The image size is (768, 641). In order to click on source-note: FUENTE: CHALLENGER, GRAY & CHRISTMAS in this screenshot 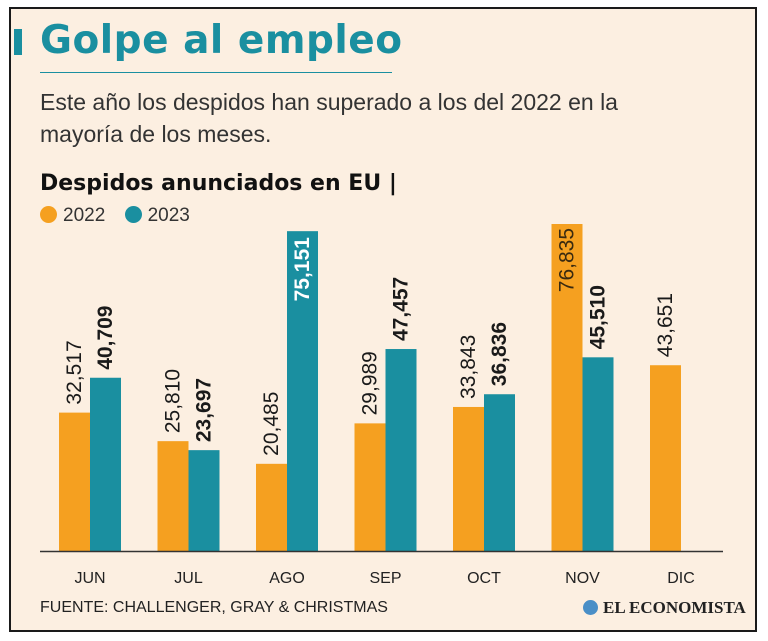, I will do `click(214, 607)`.